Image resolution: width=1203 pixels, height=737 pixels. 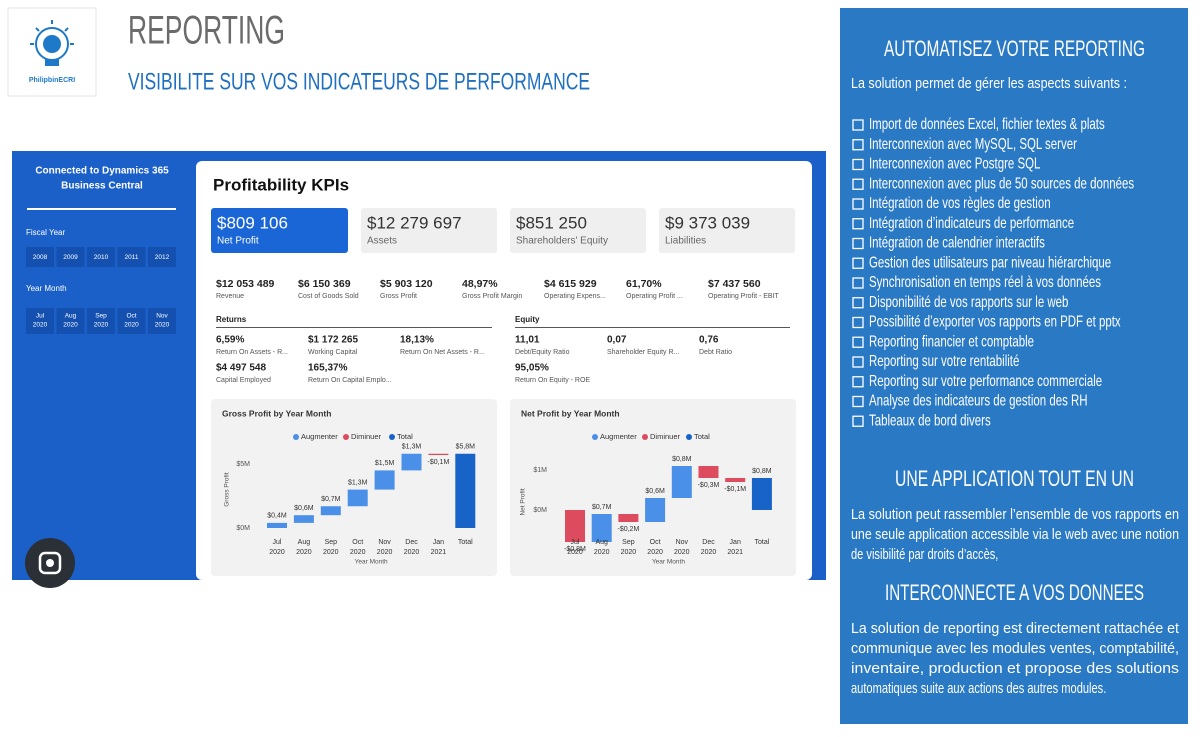 What do you see at coordinates (412, 447) in the screenshot?
I see `data-label: $1,3M` at bounding box center [412, 447].